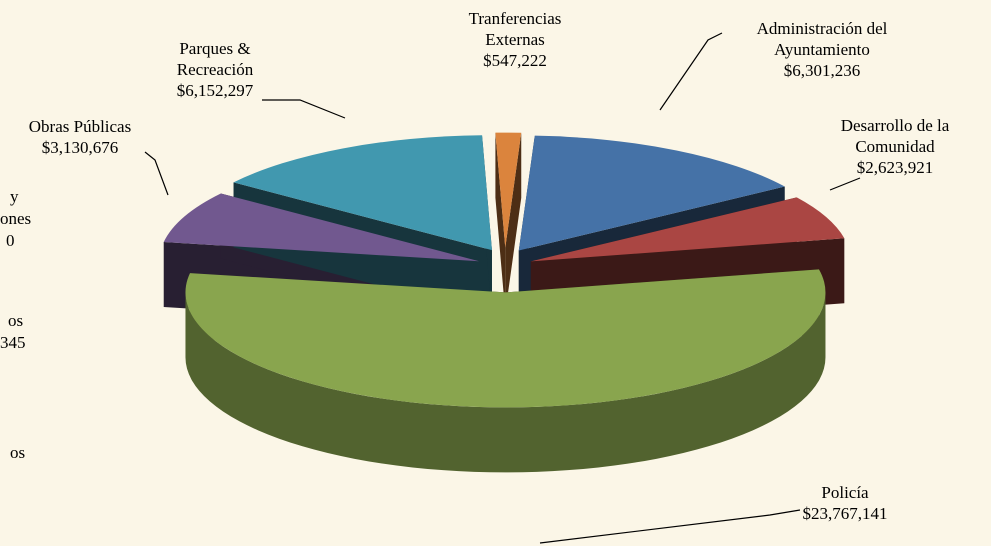 The height and width of the screenshot is (546, 991). What do you see at coordinates (16, 218) in the screenshot?
I see `cropped-label: ones` at bounding box center [16, 218].